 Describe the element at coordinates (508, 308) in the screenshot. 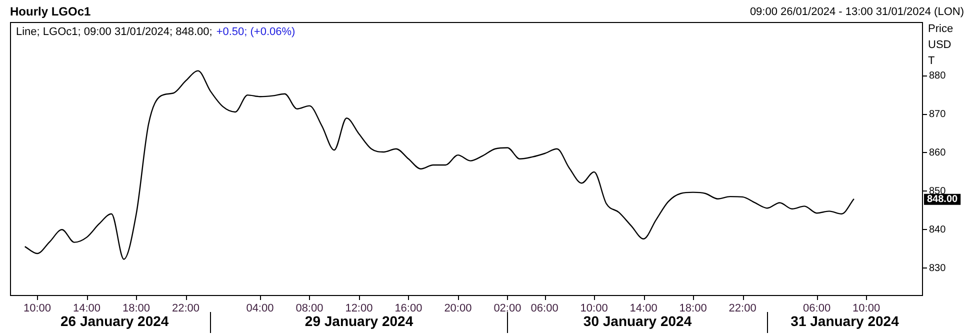

I see `x-tick-label: 02:00` at that location.